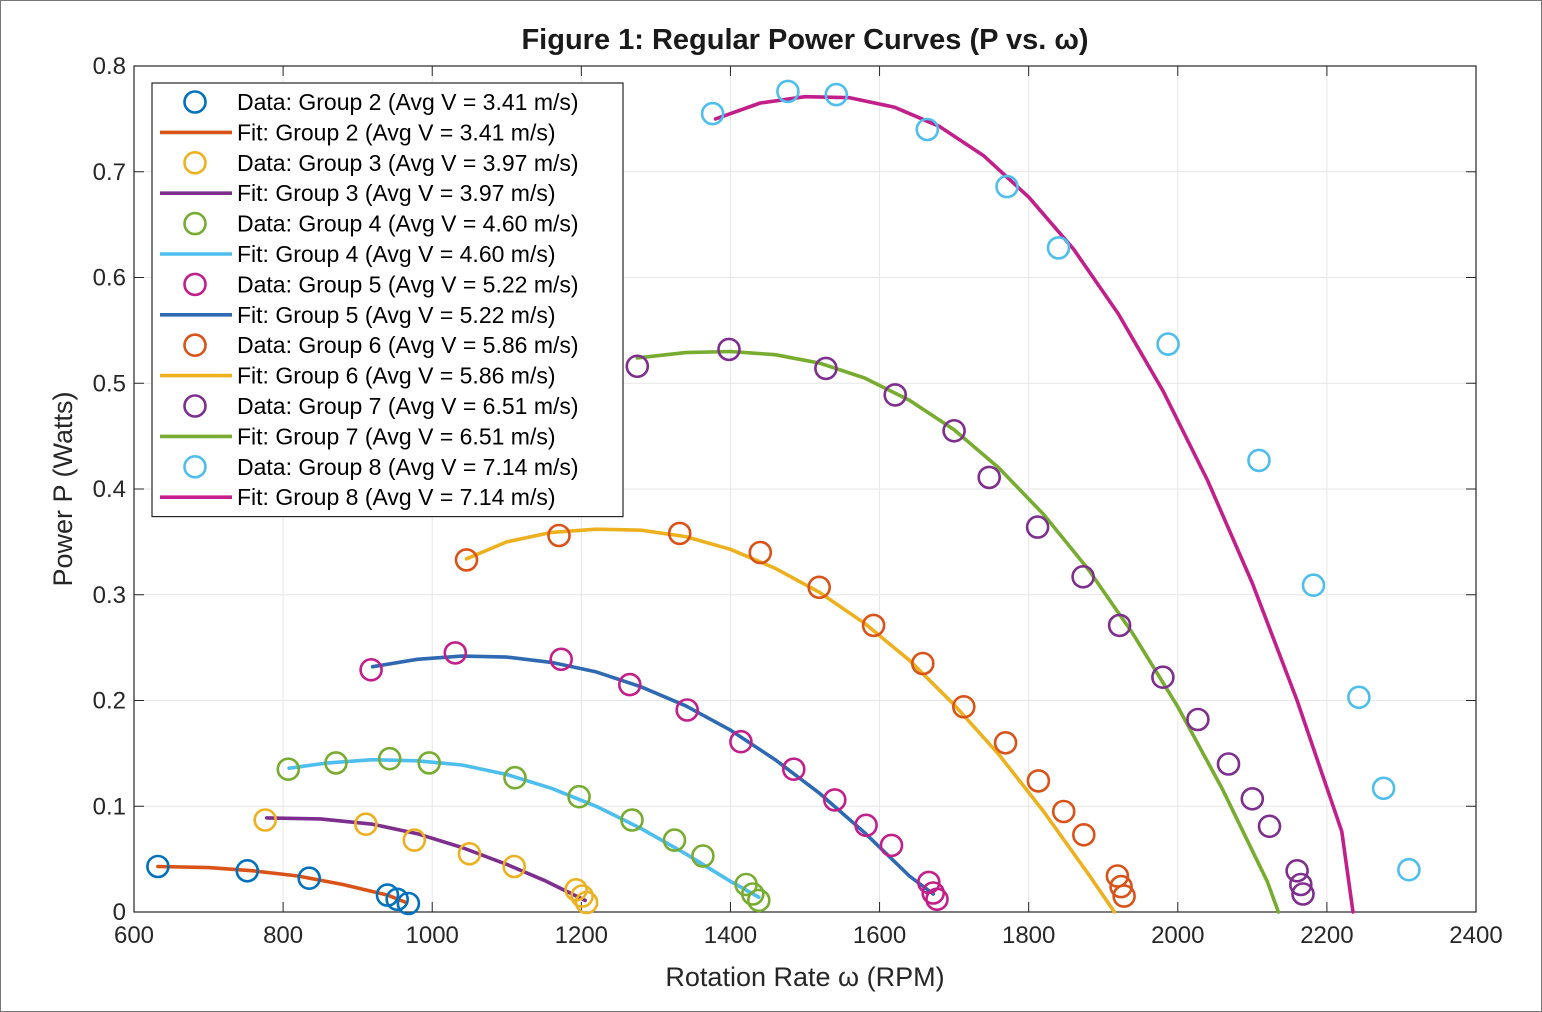 The width and height of the screenshot is (1542, 1012). I want to click on y-tick-label: 0.4, so click(109, 489).